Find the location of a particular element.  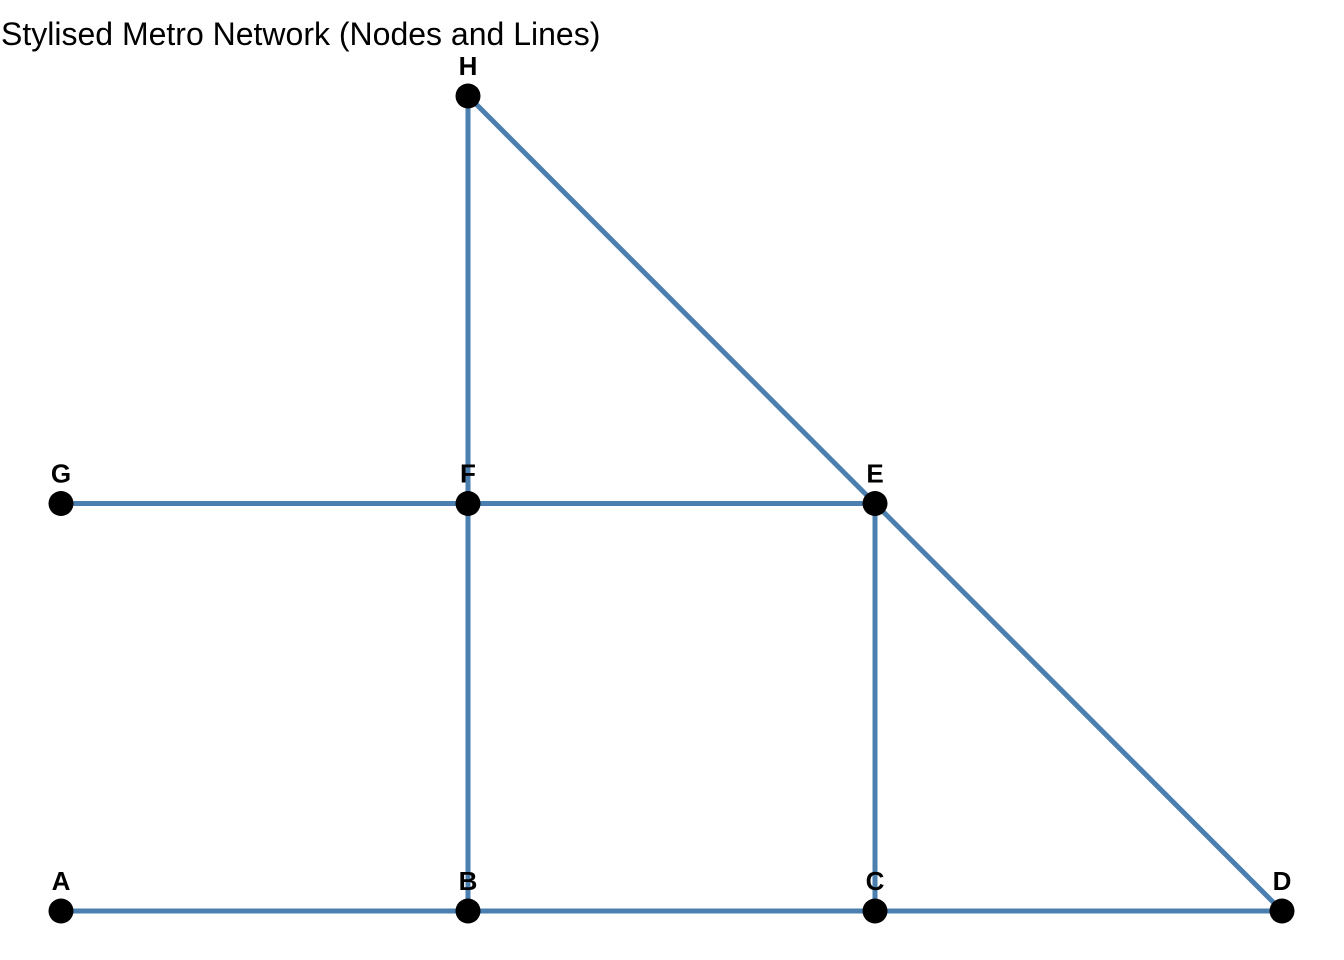

node-label-f: F is located at coordinates (468, 474).